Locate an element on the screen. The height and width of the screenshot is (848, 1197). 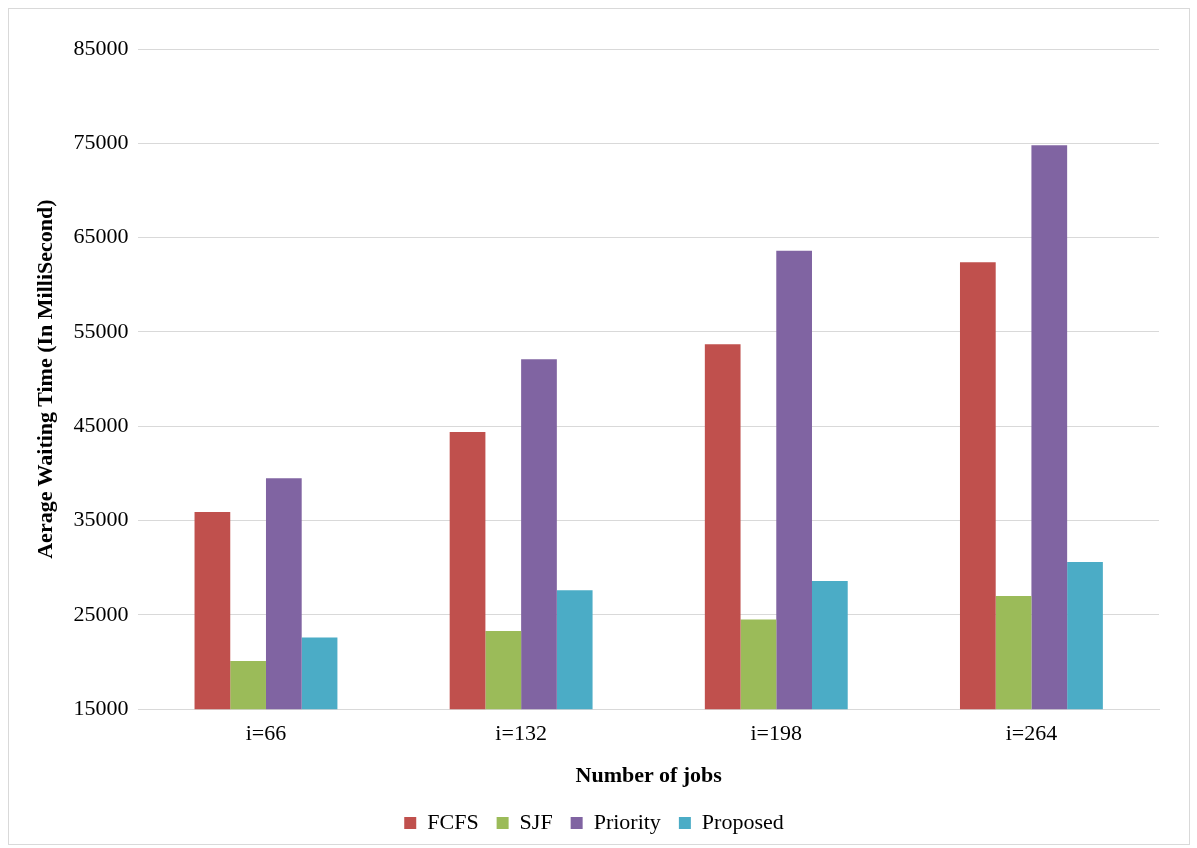
y-tick-label: 55000 is located at coordinates (101, 330).